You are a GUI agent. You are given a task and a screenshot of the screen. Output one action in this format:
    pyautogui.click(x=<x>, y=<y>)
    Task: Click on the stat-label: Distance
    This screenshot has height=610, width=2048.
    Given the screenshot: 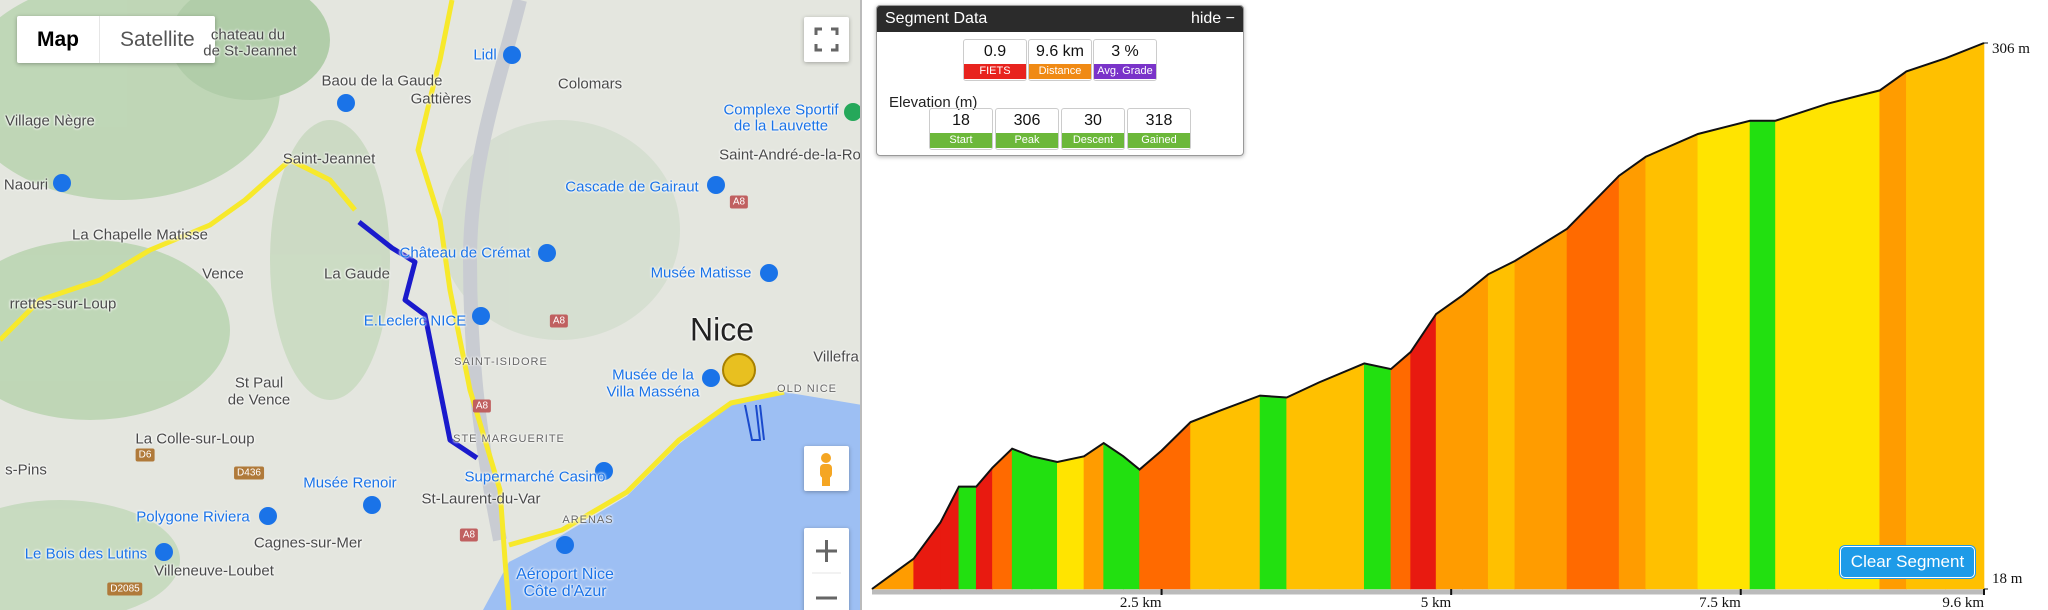 What is the action you would take?
    pyautogui.click(x=1060, y=71)
    